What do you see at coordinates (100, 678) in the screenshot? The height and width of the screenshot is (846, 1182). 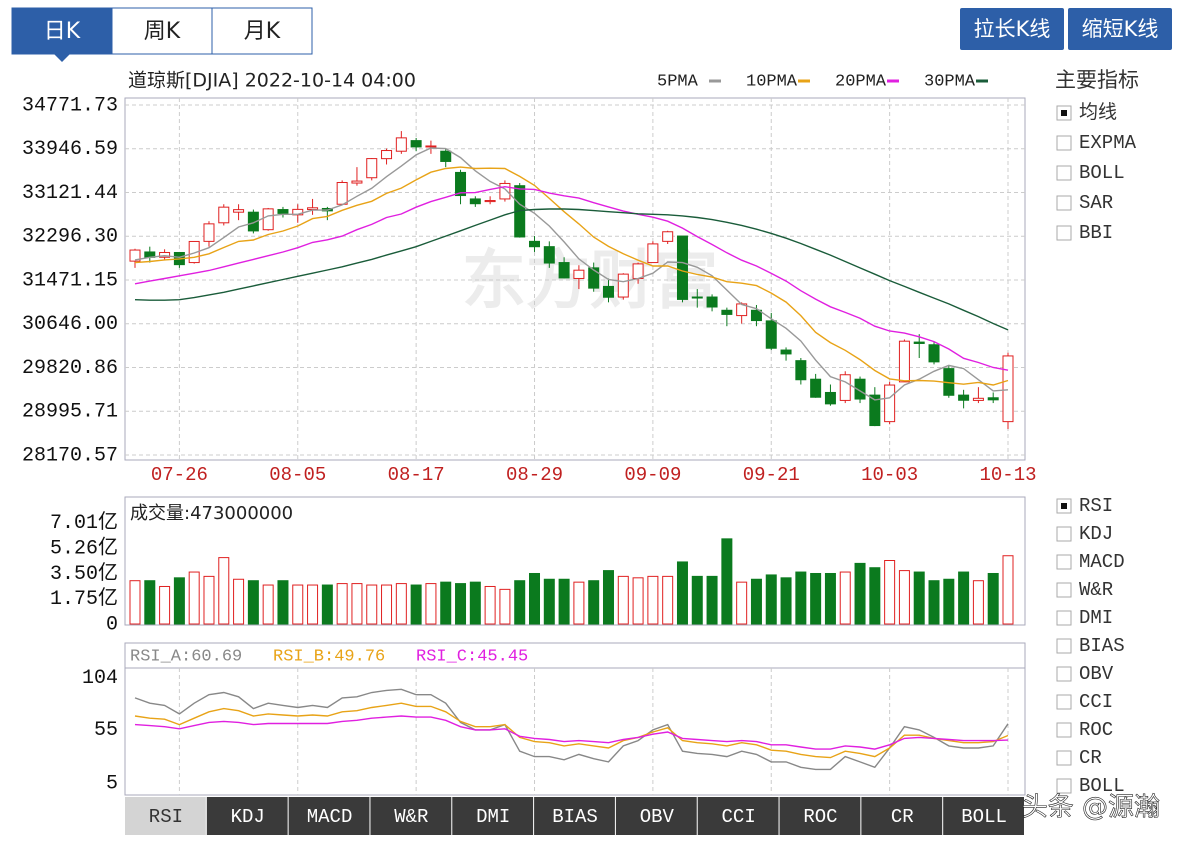 I see `y-tick-label: 104` at bounding box center [100, 678].